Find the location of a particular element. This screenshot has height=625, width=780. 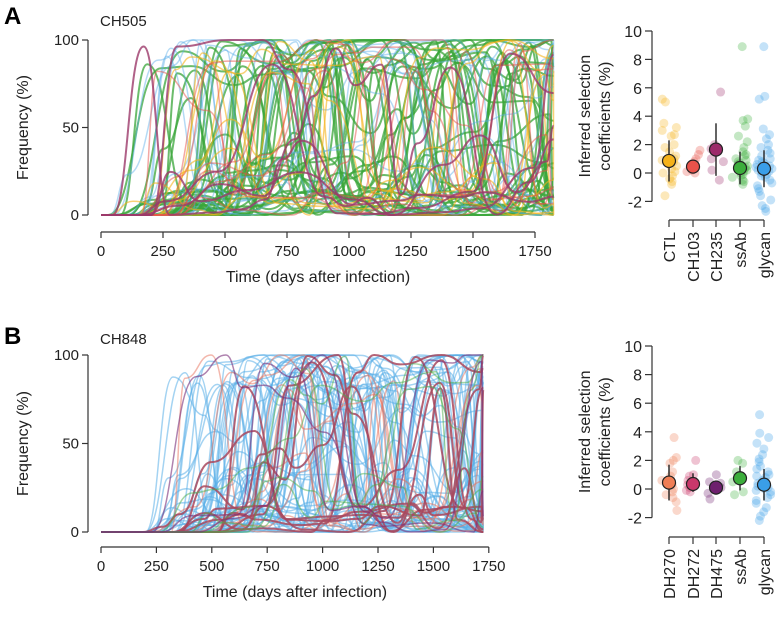

x-tick-label: 1000 is located at coordinates (348, 251).